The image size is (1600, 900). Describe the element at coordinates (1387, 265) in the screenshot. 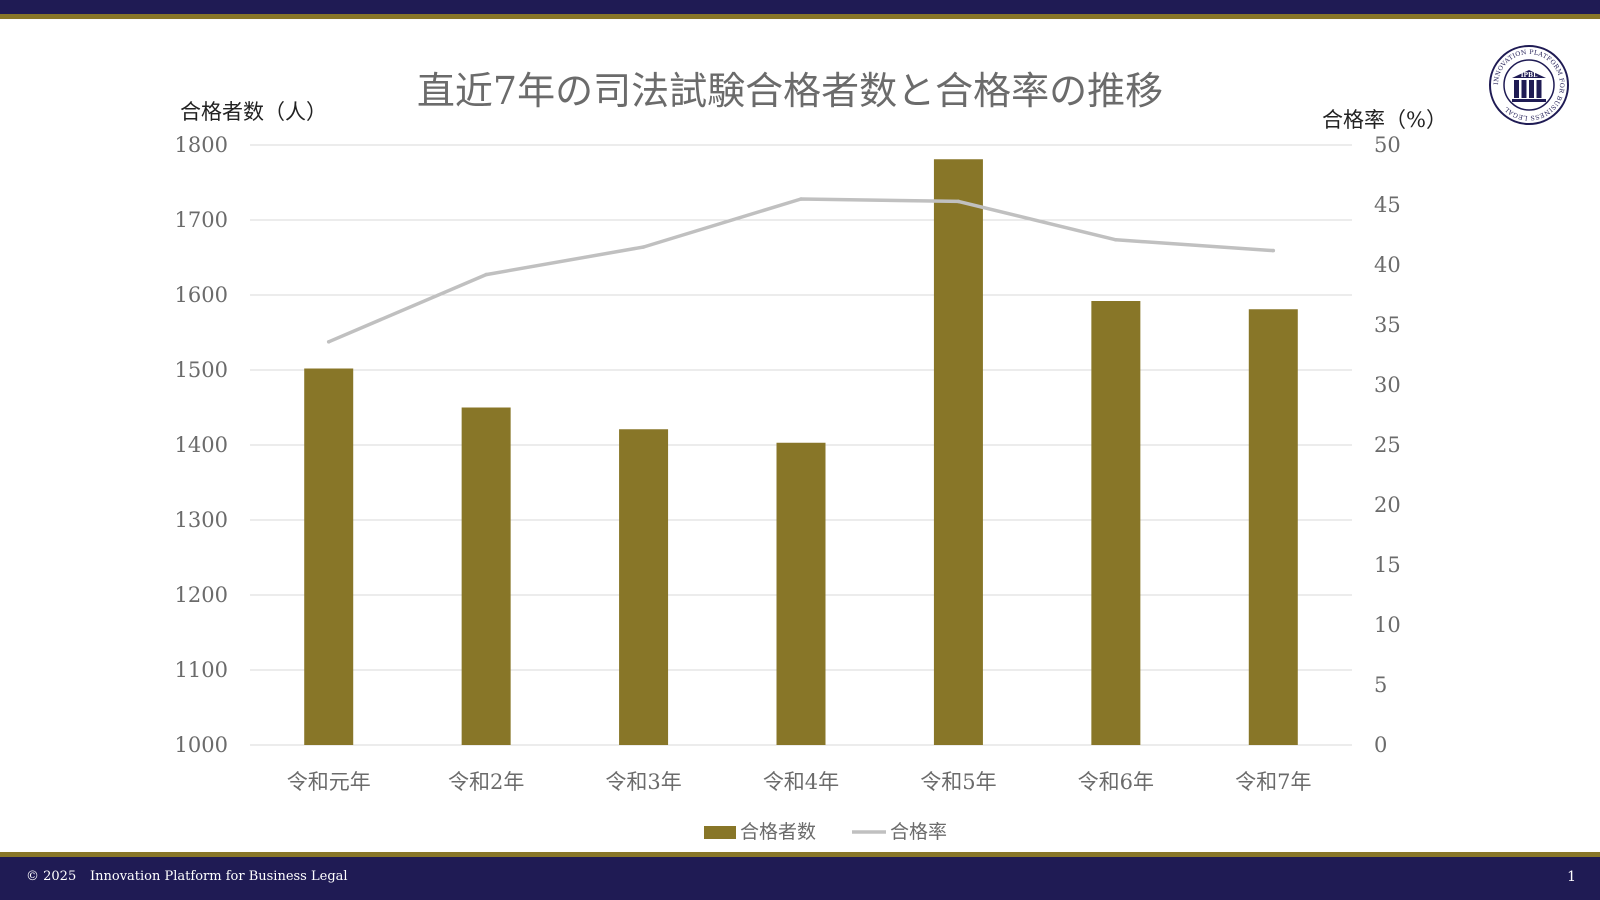

I see `y-tick-label-right: 40` at that location.